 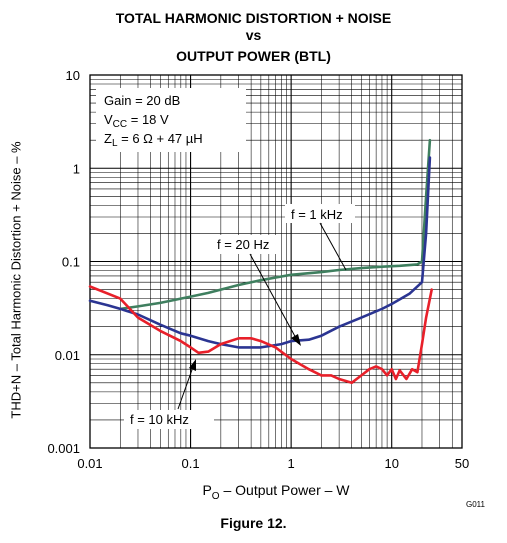 What do you see at coordinates (185, 388) in the screenshot?
I see `label-10khz-leader` at bounding box center [185, 388].